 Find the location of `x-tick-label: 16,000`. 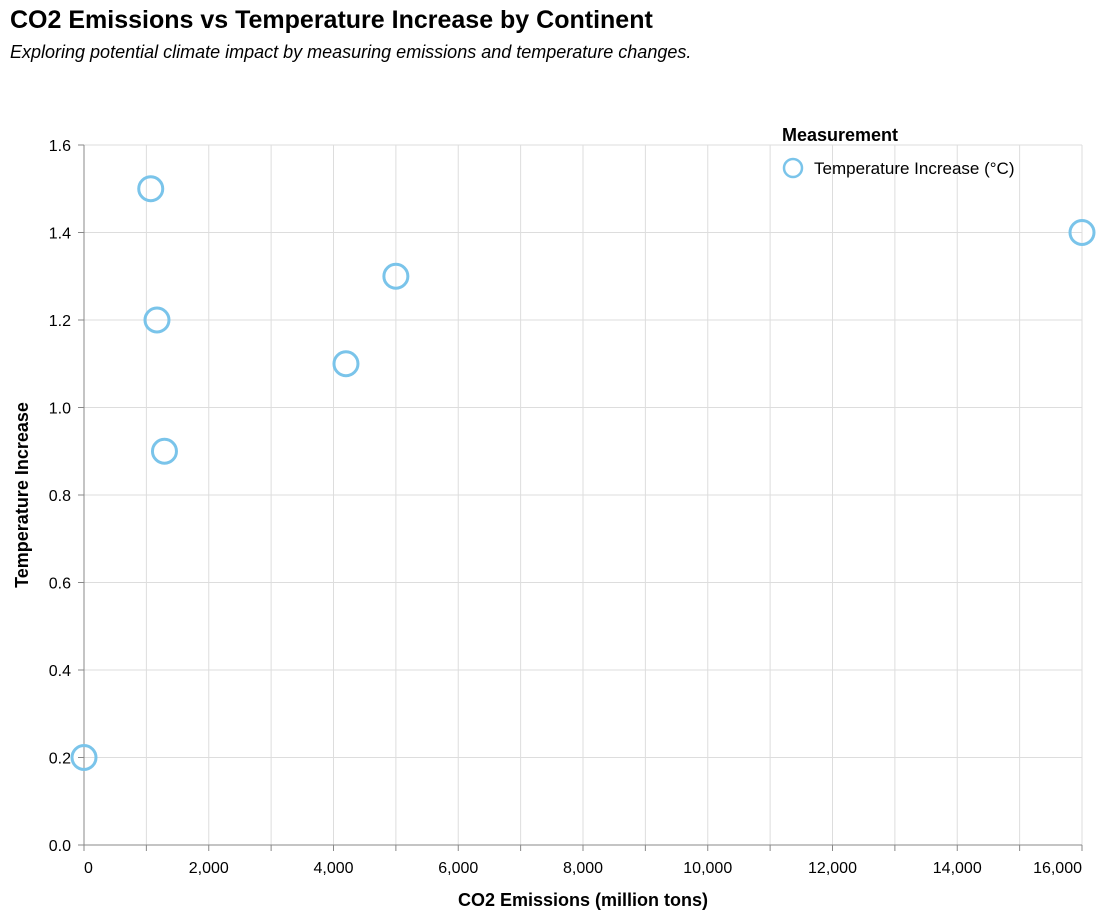

x-tick-label: 16,000 is located at coordinates (1057, 868).